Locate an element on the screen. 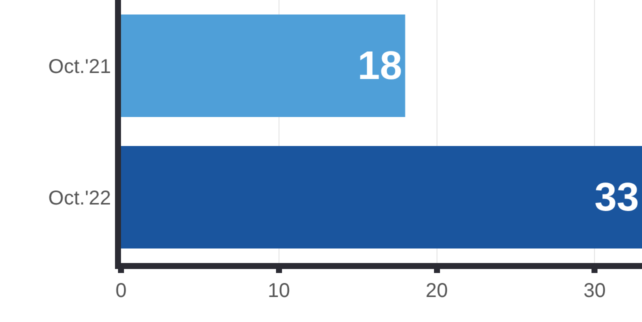  y-tick-label: Oct.'21 is located at coordinates (79, 67).